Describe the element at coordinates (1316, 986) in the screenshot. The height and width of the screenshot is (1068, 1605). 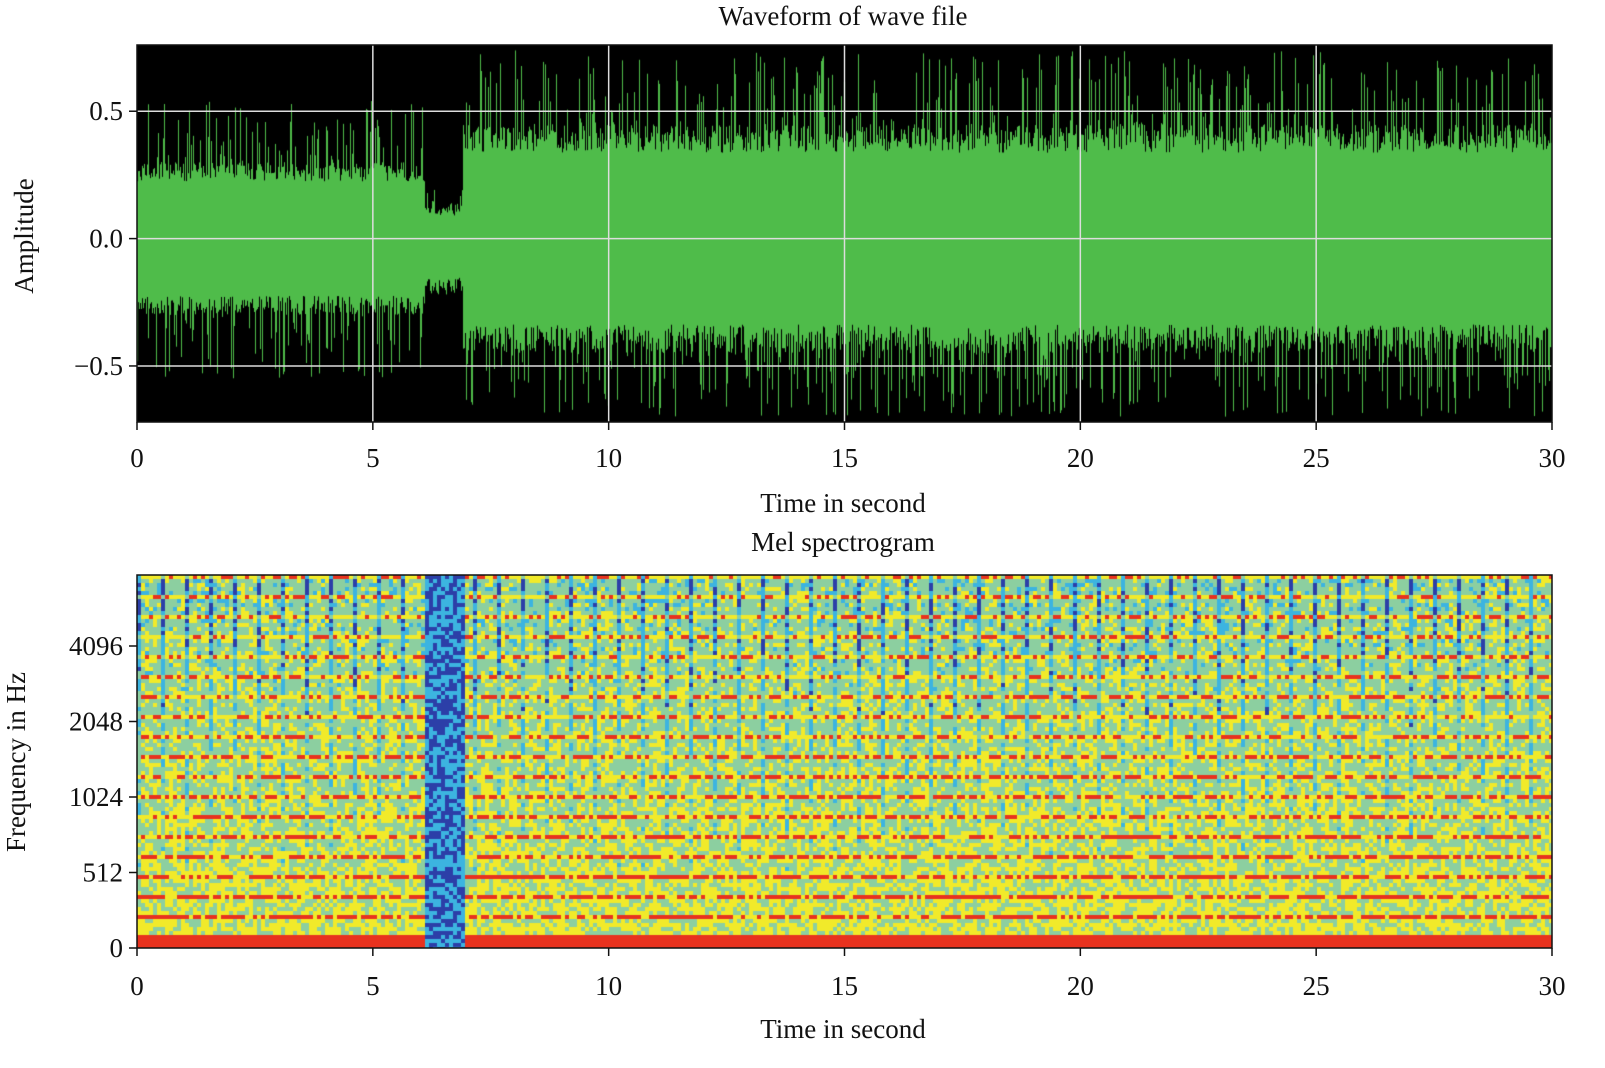
I see `spectrogram-xtick-label: 25` at that location.